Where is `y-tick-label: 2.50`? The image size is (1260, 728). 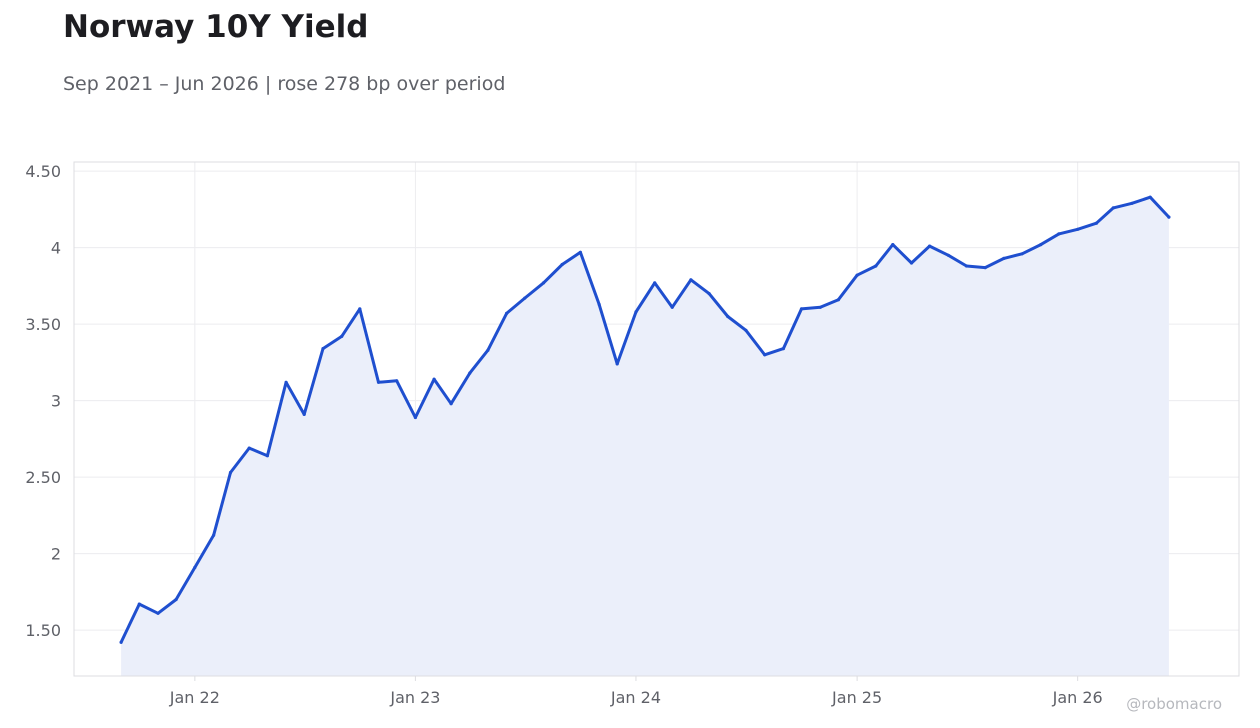 y-tick-label: 2.50 is located at coordinates (43, 477).